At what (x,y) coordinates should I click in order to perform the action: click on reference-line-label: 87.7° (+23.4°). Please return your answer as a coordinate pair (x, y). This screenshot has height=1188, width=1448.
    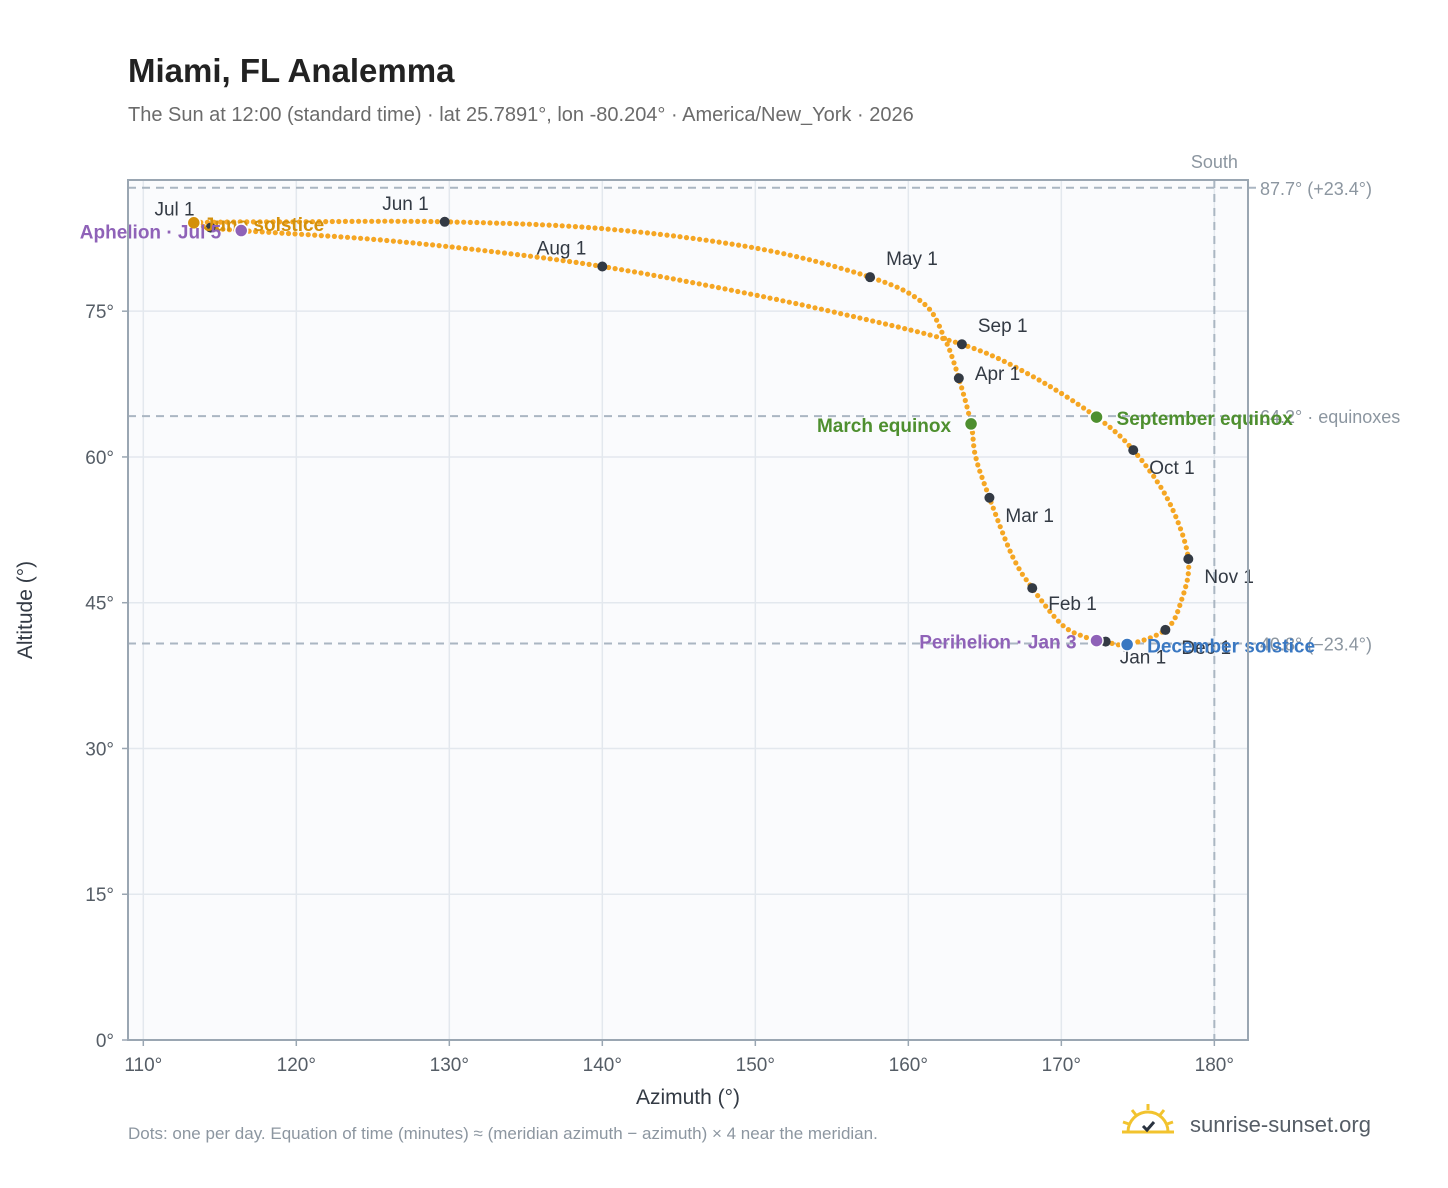
    Looking at the image, I should click on (1316, 189).